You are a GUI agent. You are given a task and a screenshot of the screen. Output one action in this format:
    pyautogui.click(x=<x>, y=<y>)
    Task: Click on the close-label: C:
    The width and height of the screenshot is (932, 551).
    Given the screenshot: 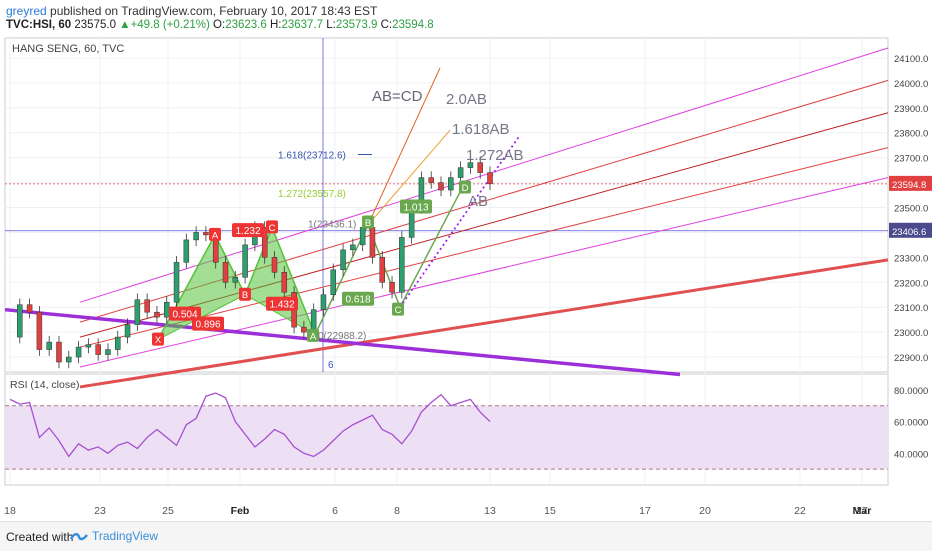 What is the action you would take?
    pyautogui.click(x=386, y=25)
    